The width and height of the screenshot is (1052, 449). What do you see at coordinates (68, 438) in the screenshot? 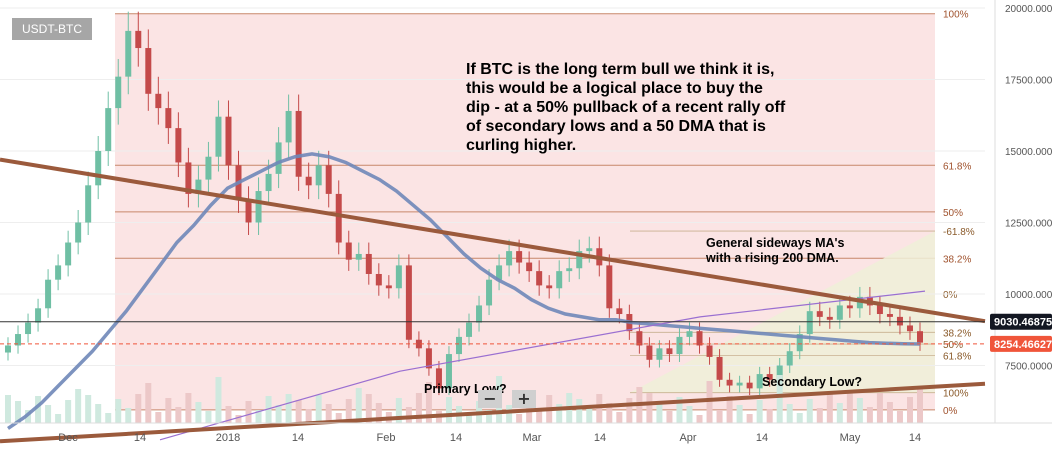
I see `x-tick-label: Dec` at bounding box center [68, 438].